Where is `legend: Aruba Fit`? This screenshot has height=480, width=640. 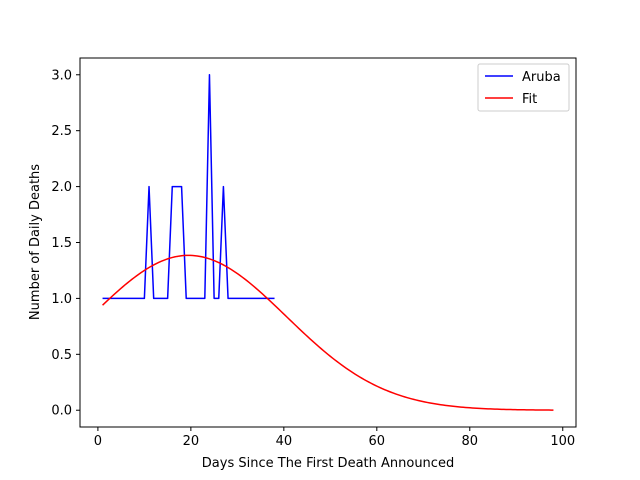
legend: Aruba Fit is located at coordinates (523, 87).